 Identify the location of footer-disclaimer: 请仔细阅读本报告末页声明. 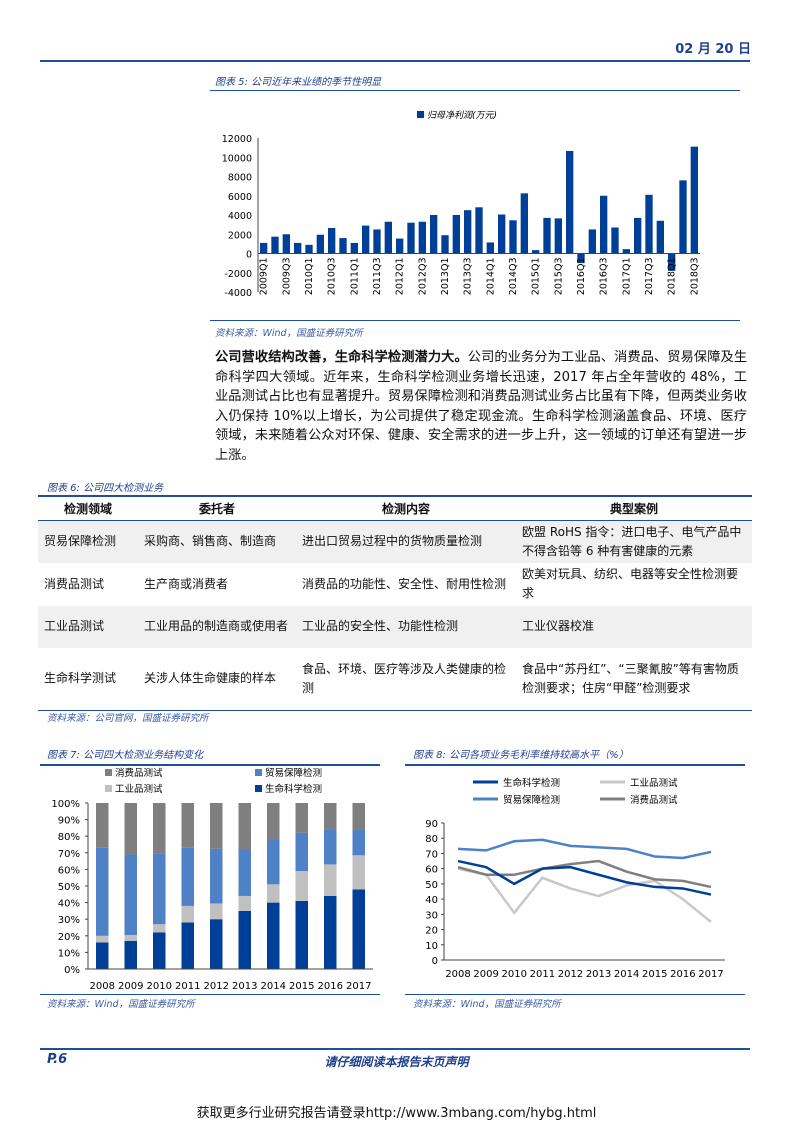
(396, 1062).